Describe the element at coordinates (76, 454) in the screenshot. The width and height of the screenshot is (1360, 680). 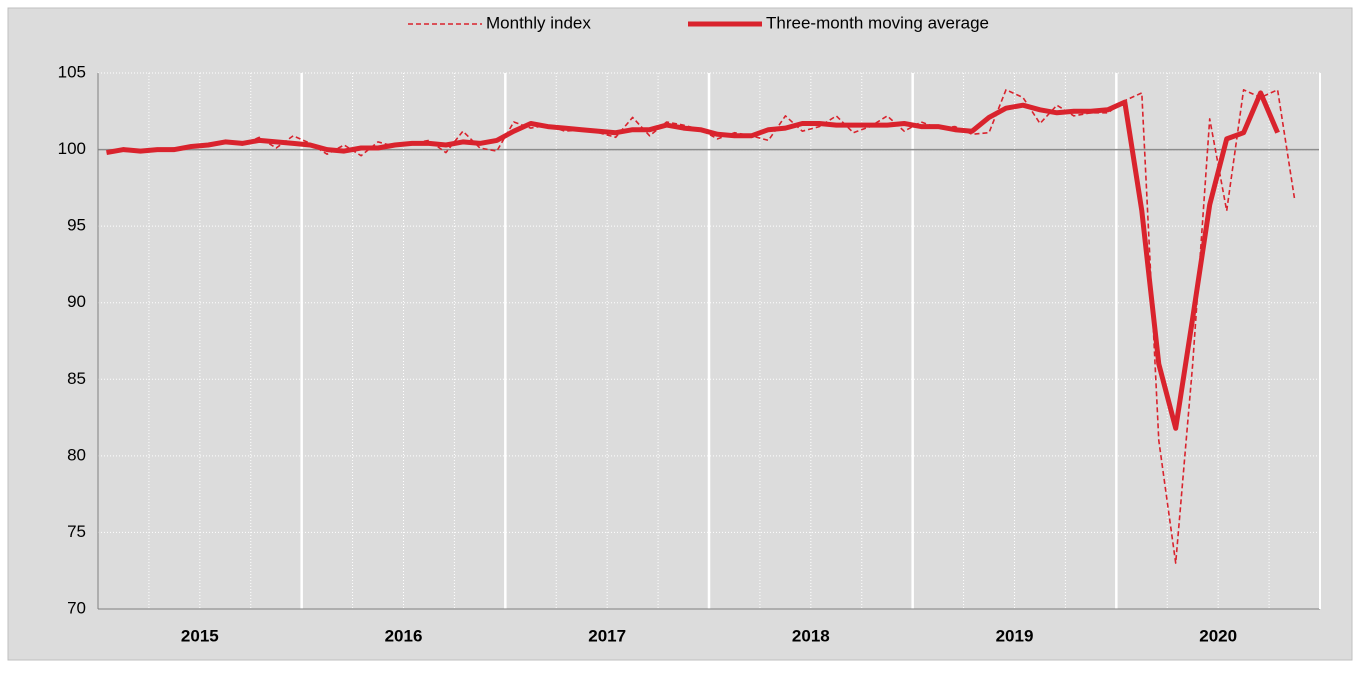
I see `y-tick-label: 80` at that location.